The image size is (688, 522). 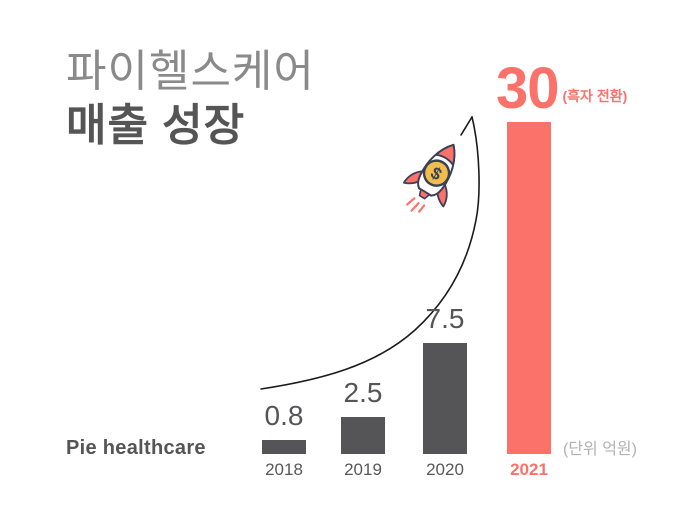 What do you see at coordinates (445, 469) in the screenshot?
I see `axis-label-2020: 2020` at bounding box center [445, 469].